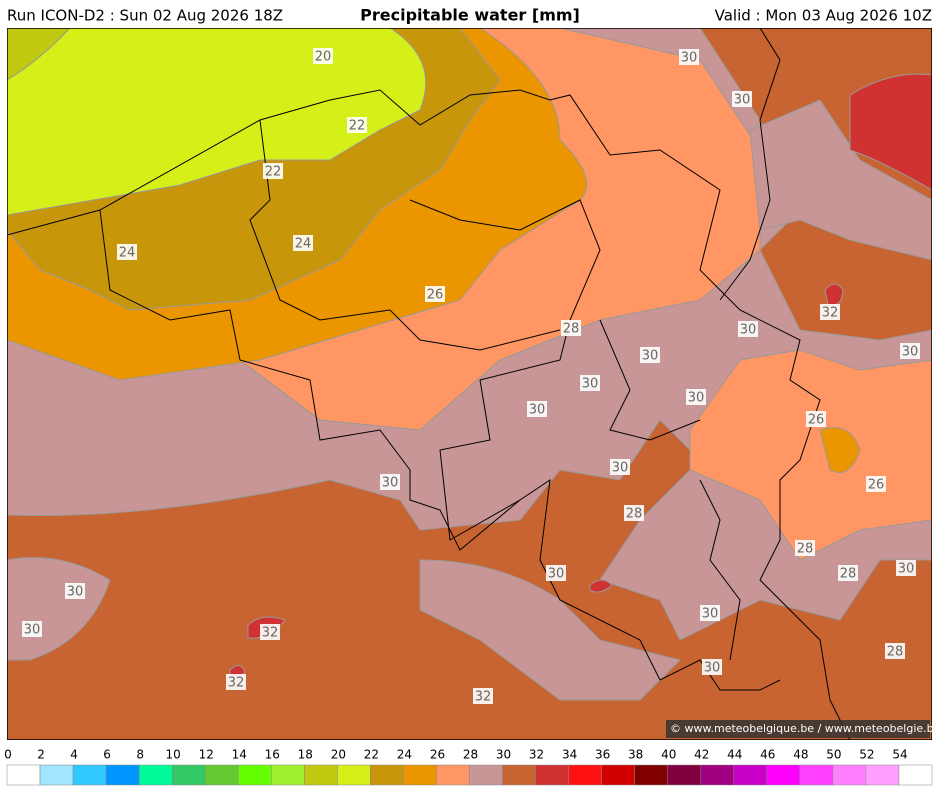  What do you see at coordinates (840, 450) in the screenshot?
I see `region-24-east` at bounding box center [840, 450].